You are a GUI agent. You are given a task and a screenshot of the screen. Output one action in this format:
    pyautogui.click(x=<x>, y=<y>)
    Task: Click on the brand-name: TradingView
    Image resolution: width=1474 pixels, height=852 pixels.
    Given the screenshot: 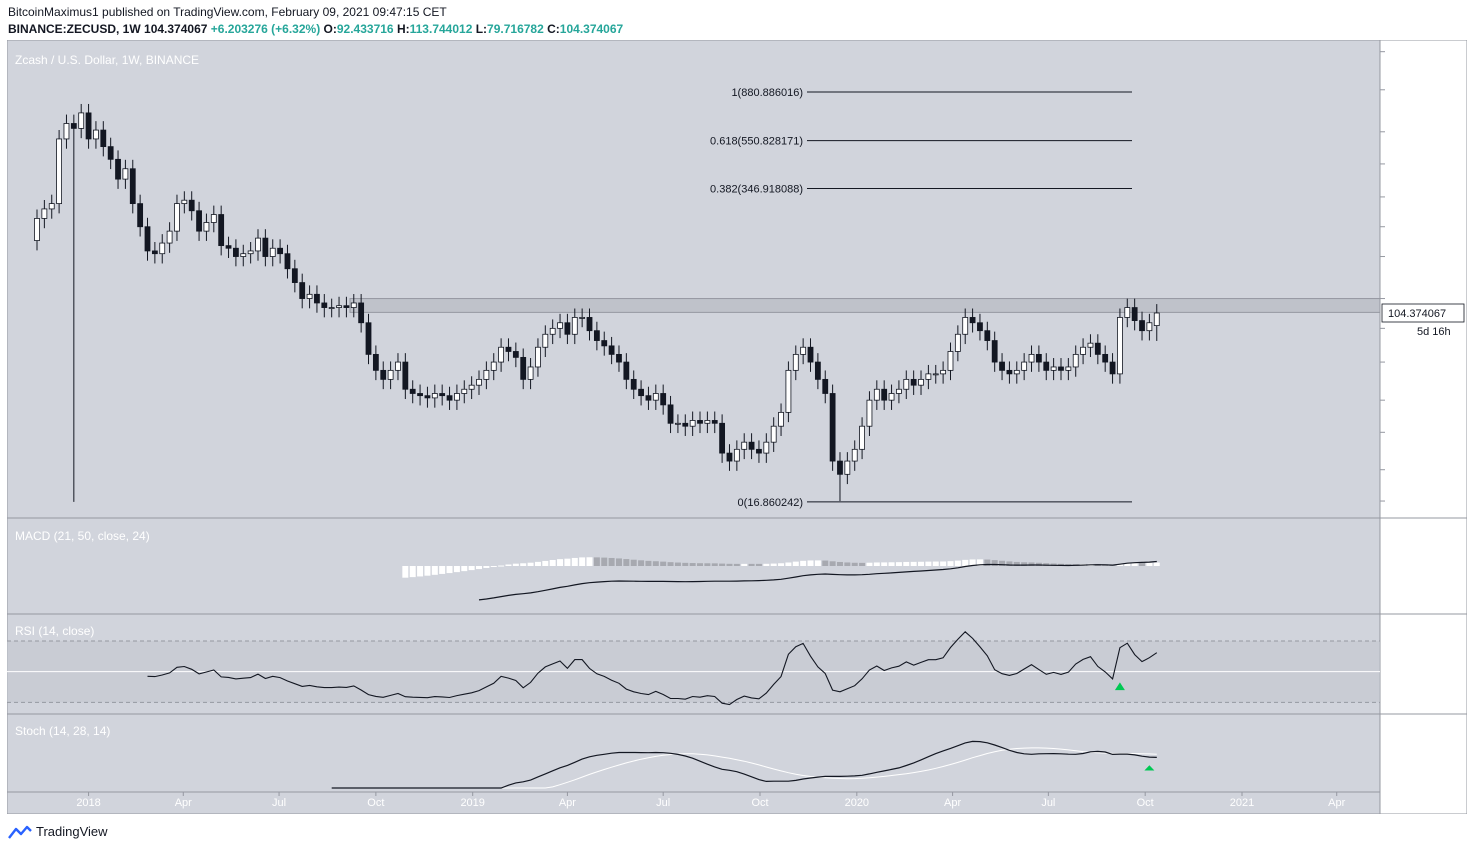 What is the action you would take?
    pyautogui.click(x=72, y=831)
    